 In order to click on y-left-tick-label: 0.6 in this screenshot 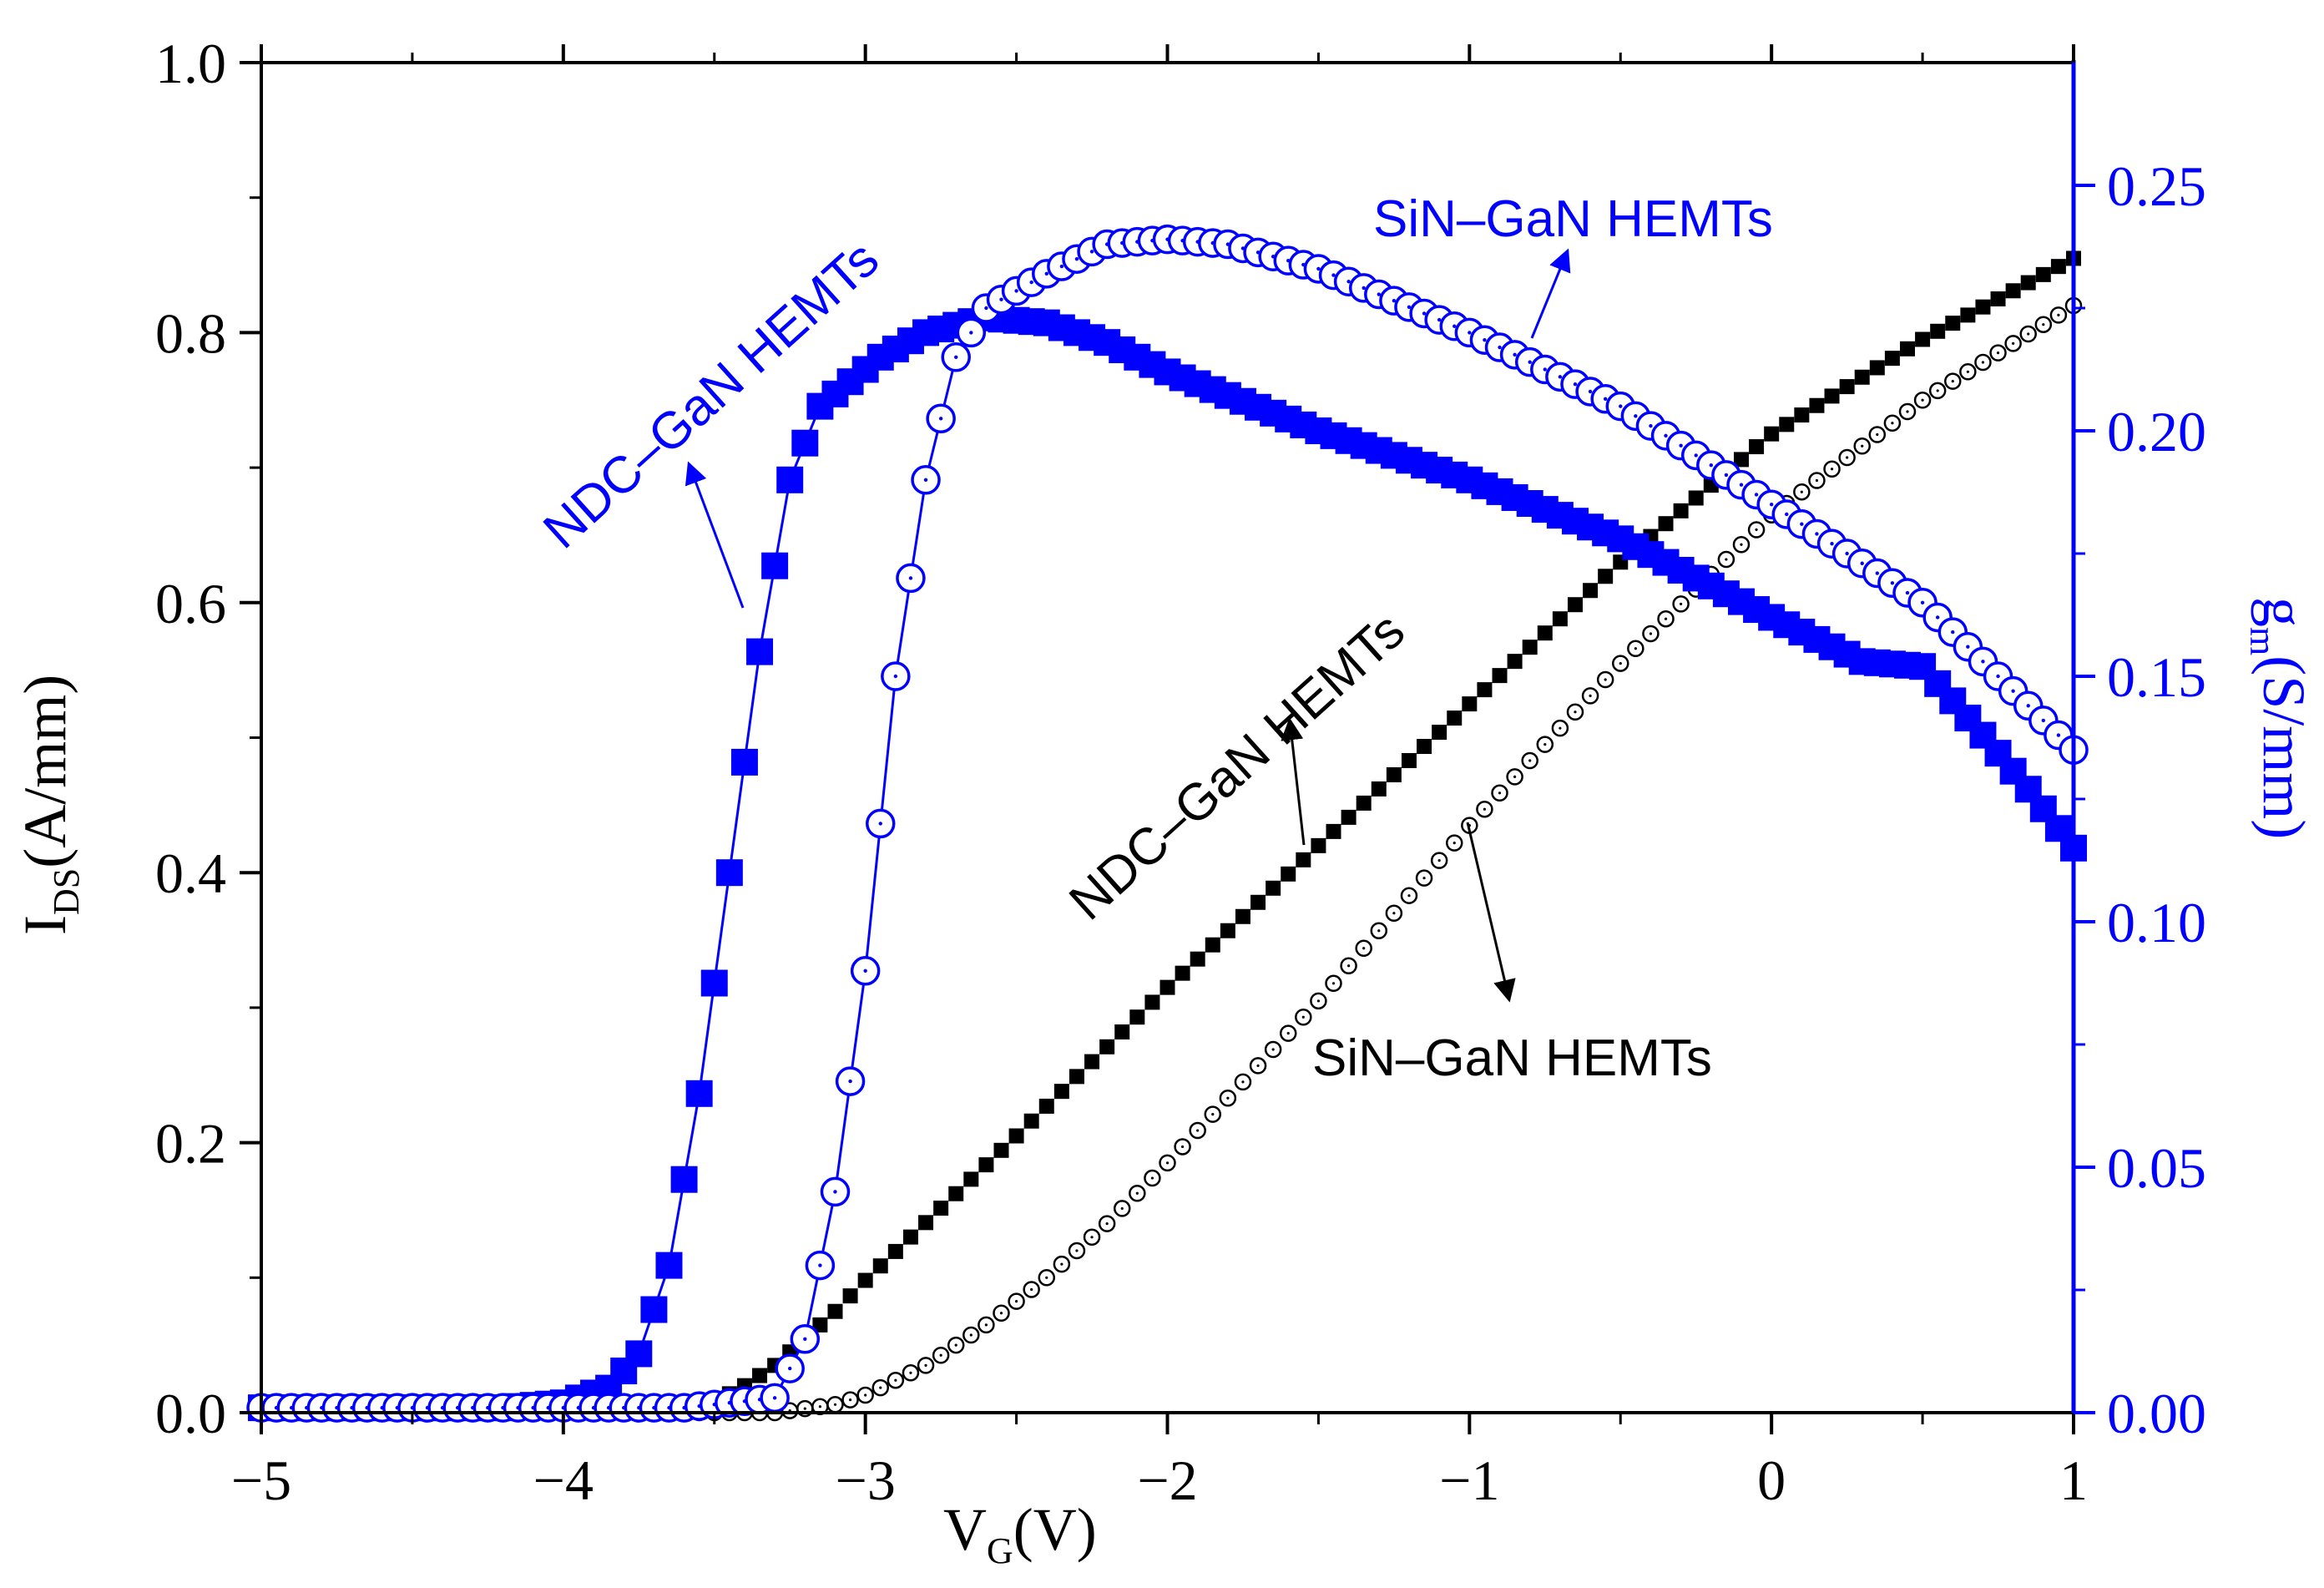, I will do `click(190, 603)`.